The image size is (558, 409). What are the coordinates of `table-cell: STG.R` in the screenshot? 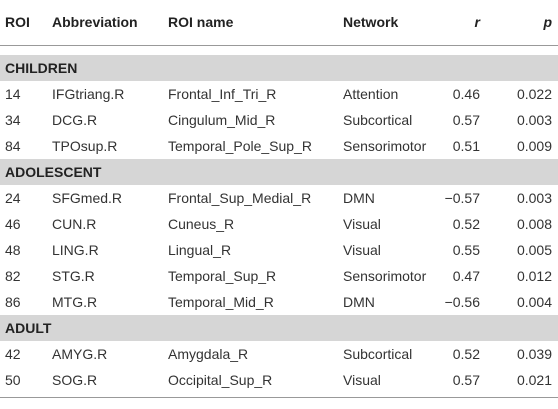 It's located at (73, 276).